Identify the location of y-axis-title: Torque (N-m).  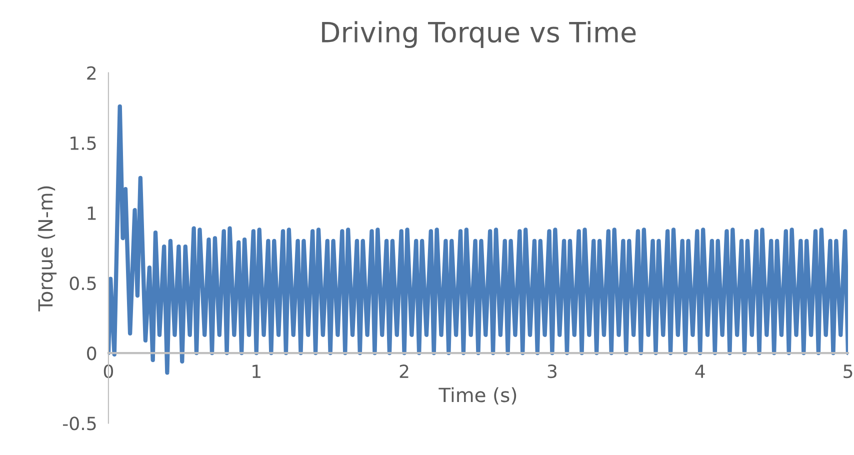
(47, 249).